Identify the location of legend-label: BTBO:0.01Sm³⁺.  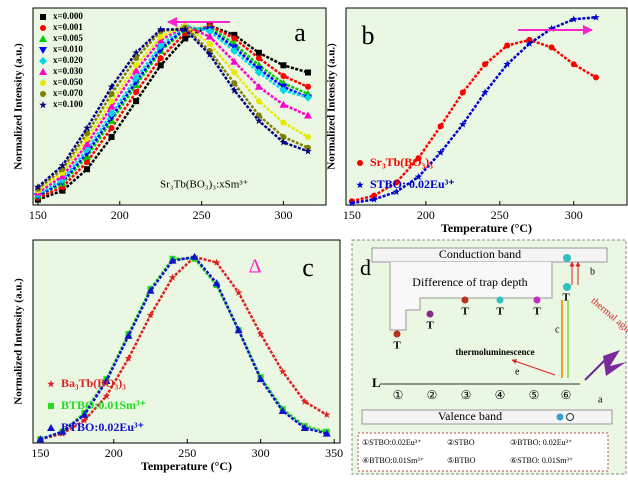
(103, 405).